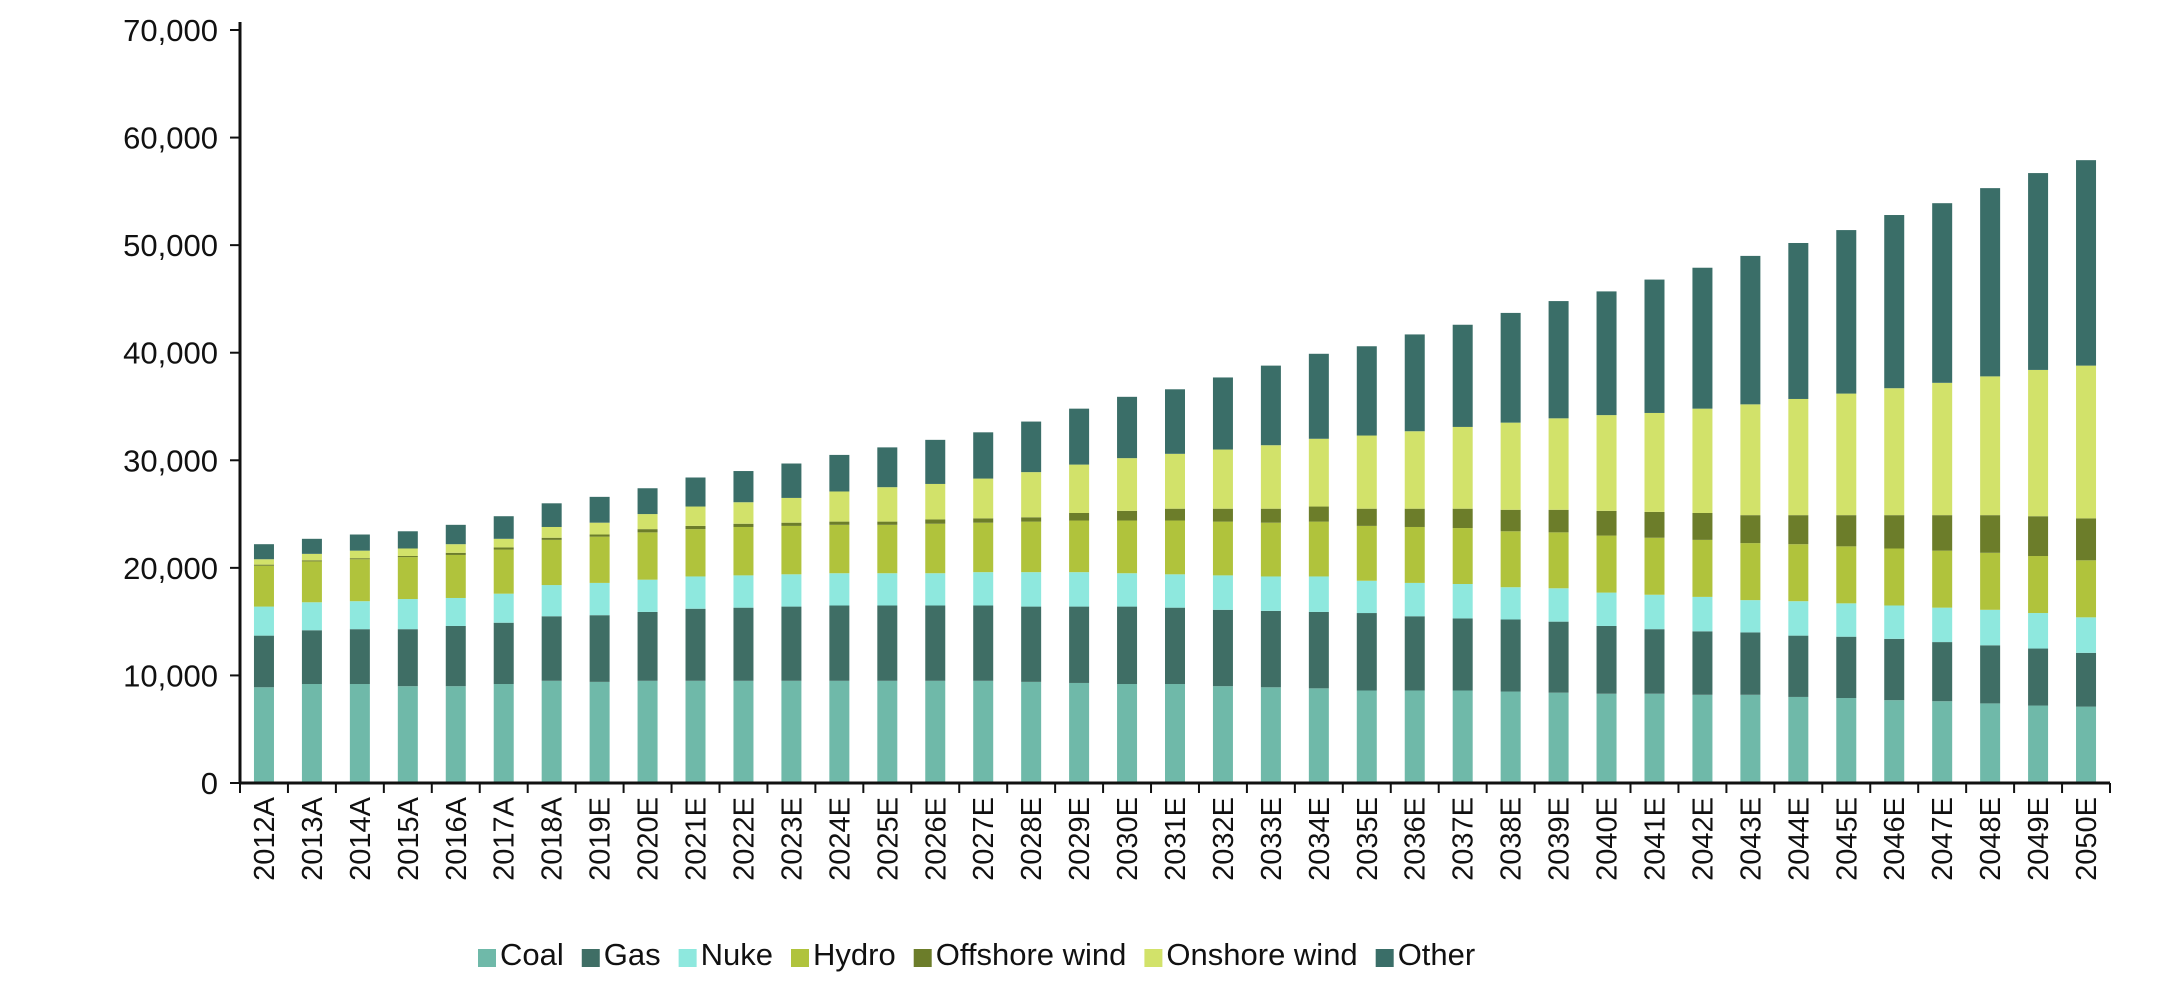  Describe the element at coordinates (1702, 338) in the screenshot. I see `bar-segment-other-2042E` at that location.